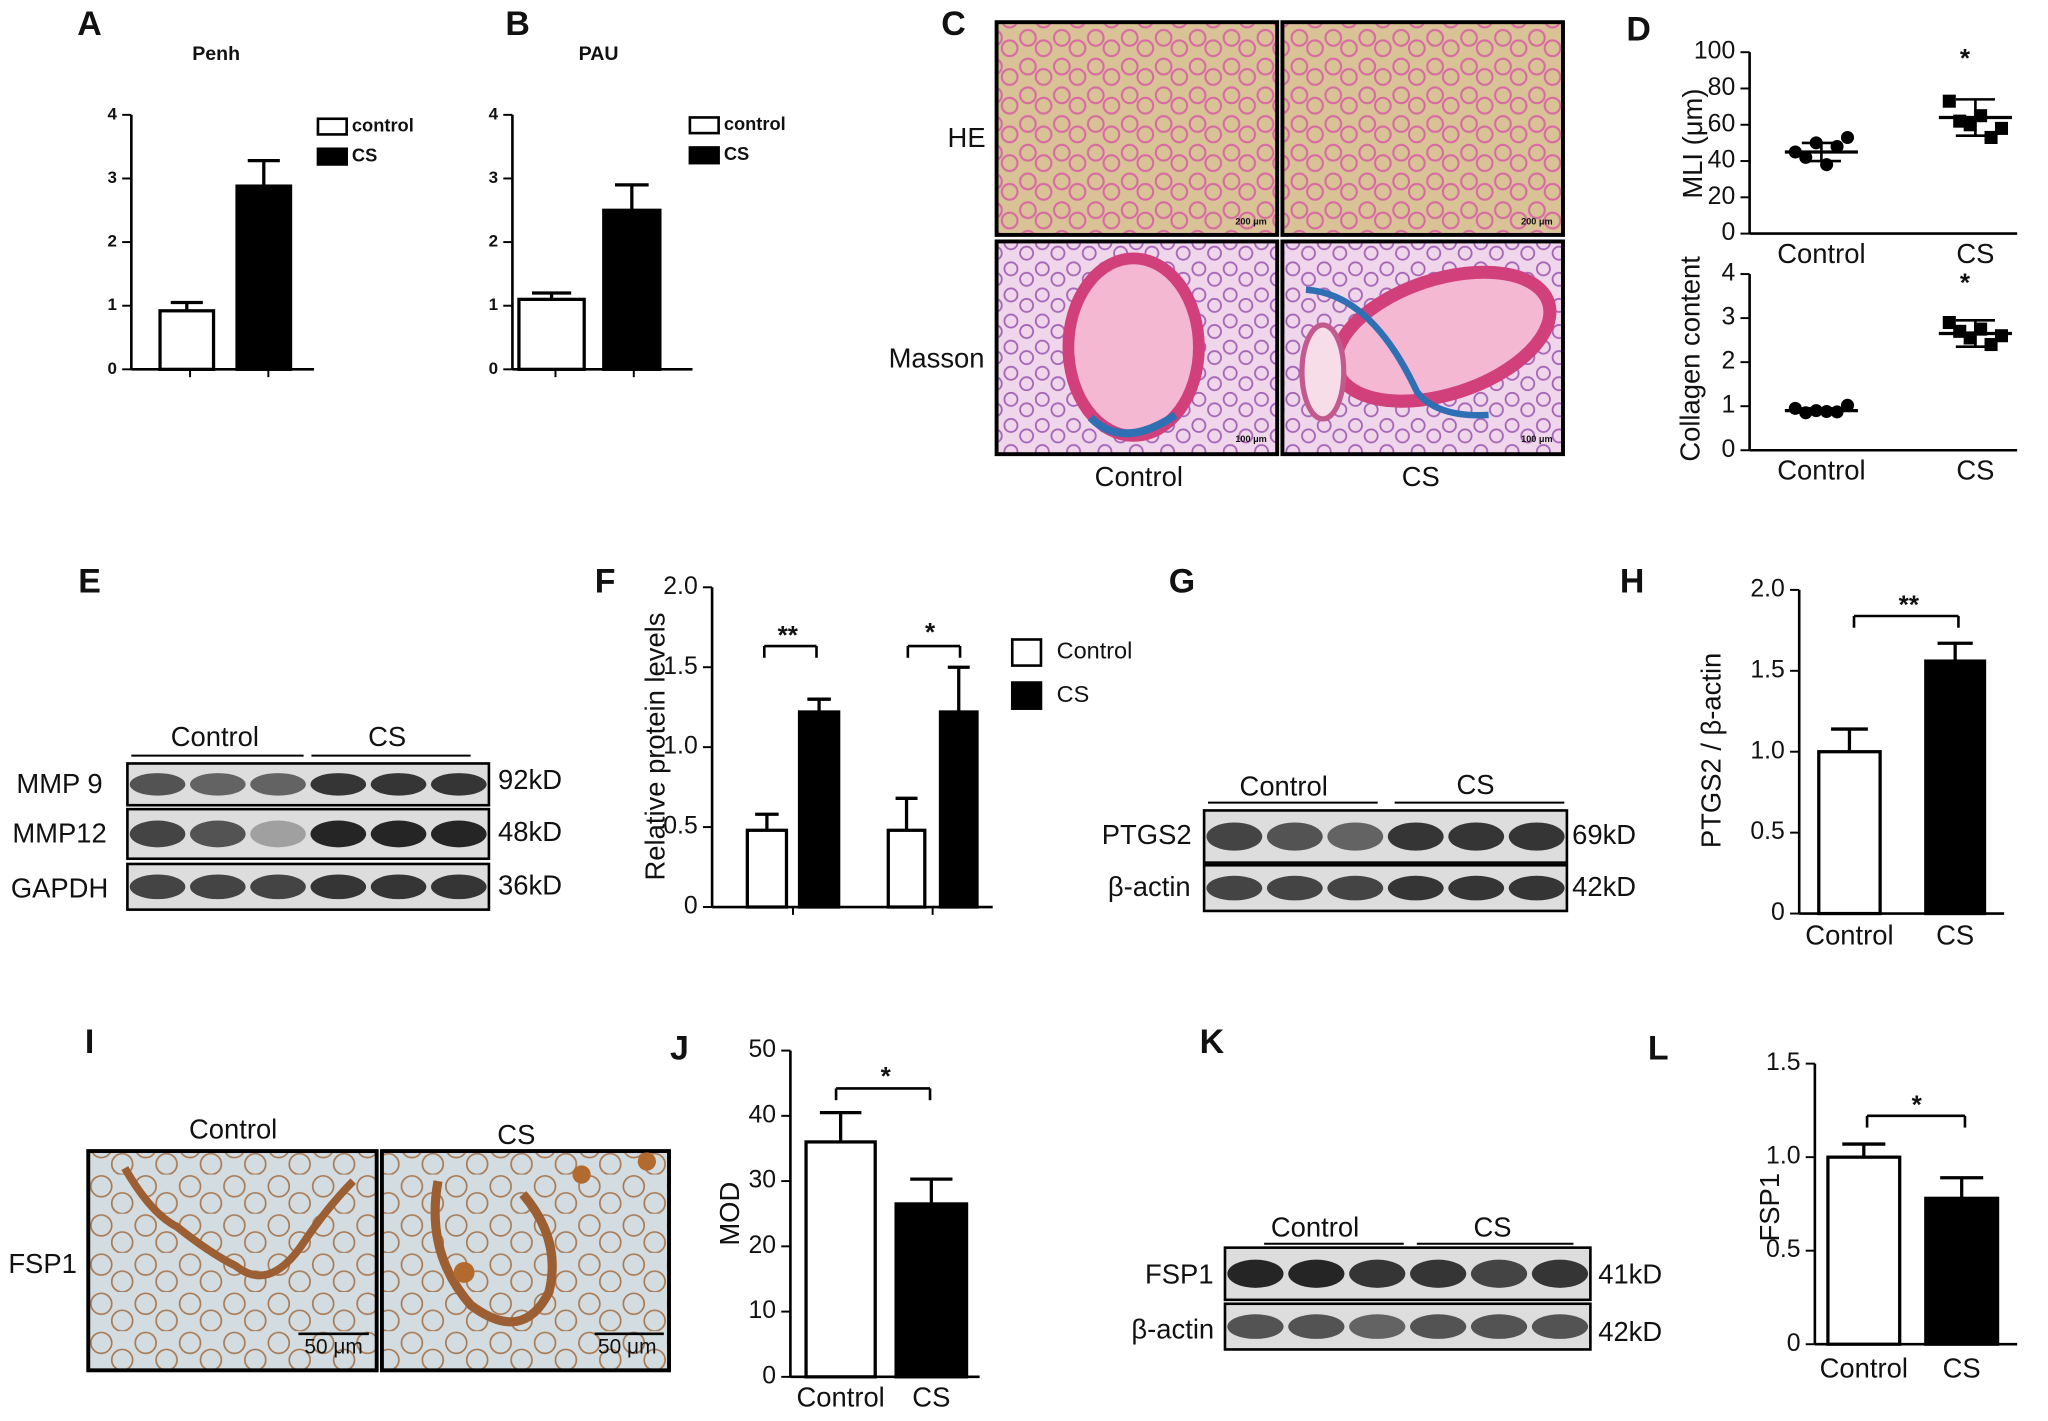 The width and height of the screenshot is (2048, 1421). What do you see at coordinates (530, 779) in the screenshot?
I see `size-label: 92kD` at bounding box center [530, 779].